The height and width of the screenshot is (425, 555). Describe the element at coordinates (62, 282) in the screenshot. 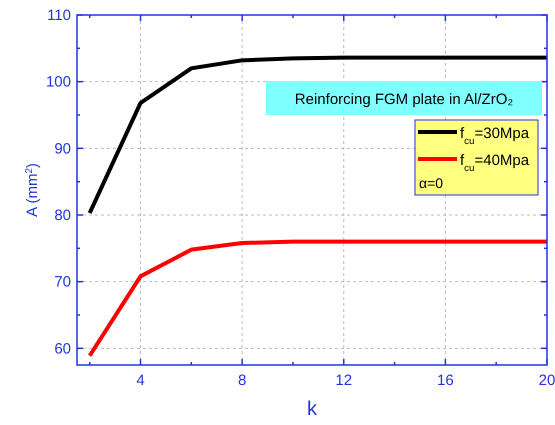

I see `y-tick-label: 70` at that location.